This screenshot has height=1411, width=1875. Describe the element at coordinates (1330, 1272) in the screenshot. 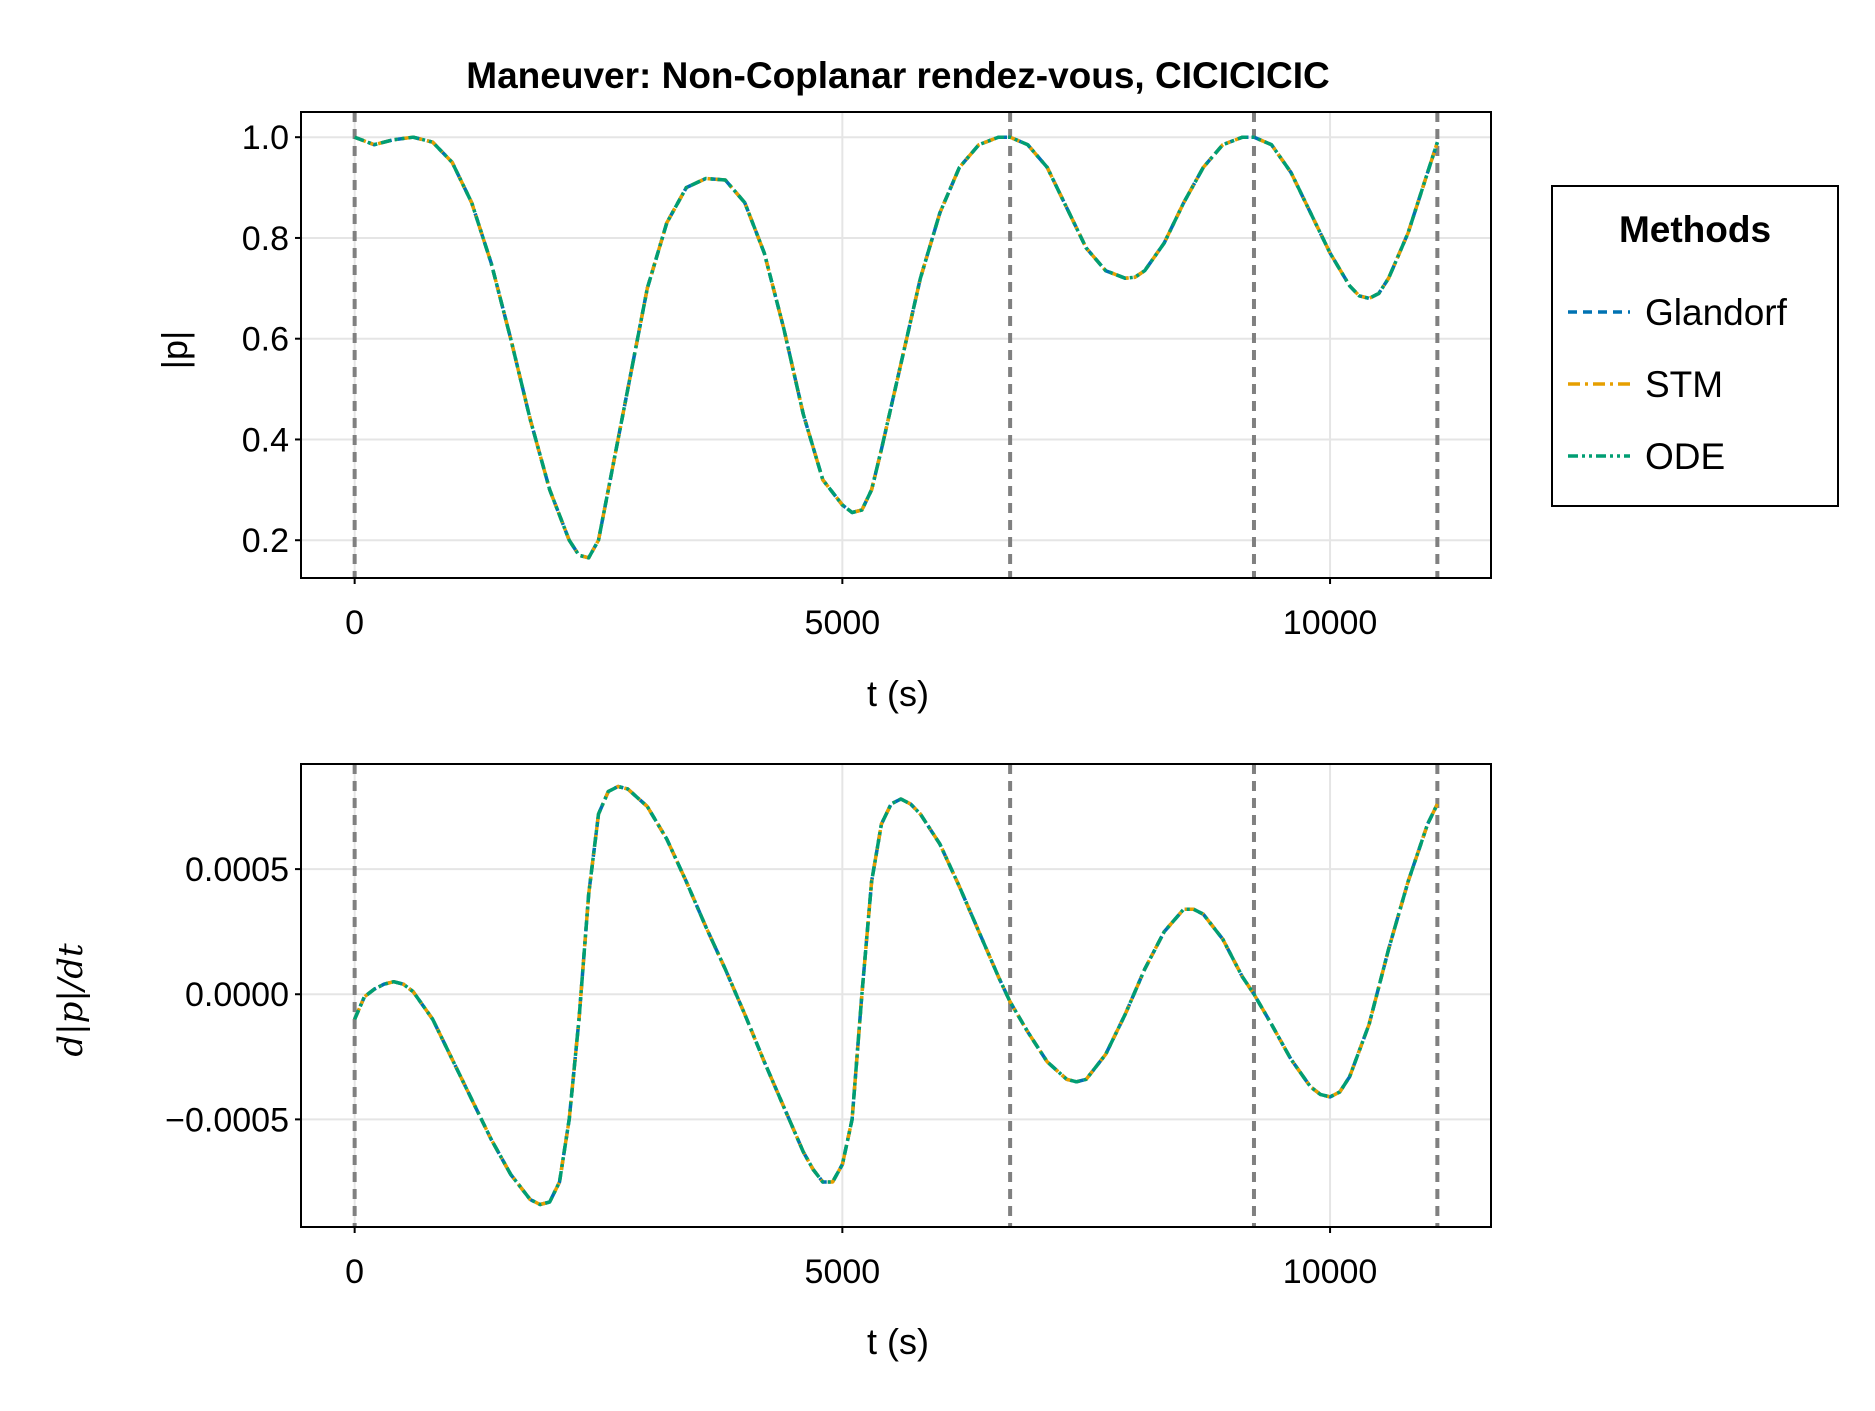

I see `bottom-xtick-label: 10000` at that location.